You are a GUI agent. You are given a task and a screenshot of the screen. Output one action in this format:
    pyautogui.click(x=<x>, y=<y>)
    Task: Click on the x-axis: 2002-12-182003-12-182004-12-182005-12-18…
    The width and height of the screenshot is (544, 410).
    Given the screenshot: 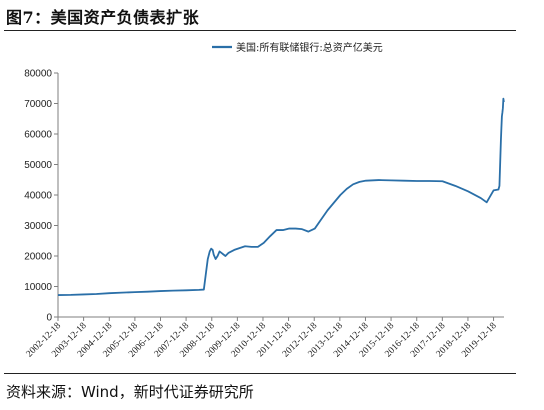 What is the action you would take?
    pyautogui.click(x=264, y=337)
    